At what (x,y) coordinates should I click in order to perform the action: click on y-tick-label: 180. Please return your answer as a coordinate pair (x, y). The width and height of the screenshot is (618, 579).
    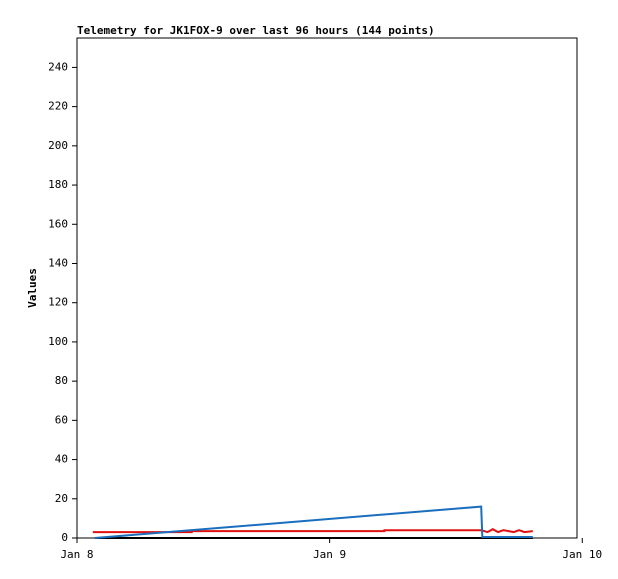
    Looking at the image, I should click on (58, 184).